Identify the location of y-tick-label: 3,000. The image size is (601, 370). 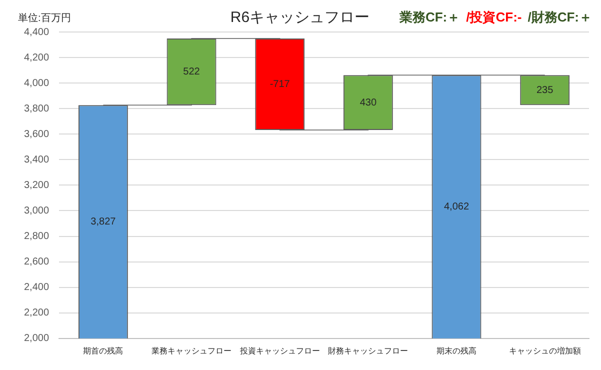
(37, 210).